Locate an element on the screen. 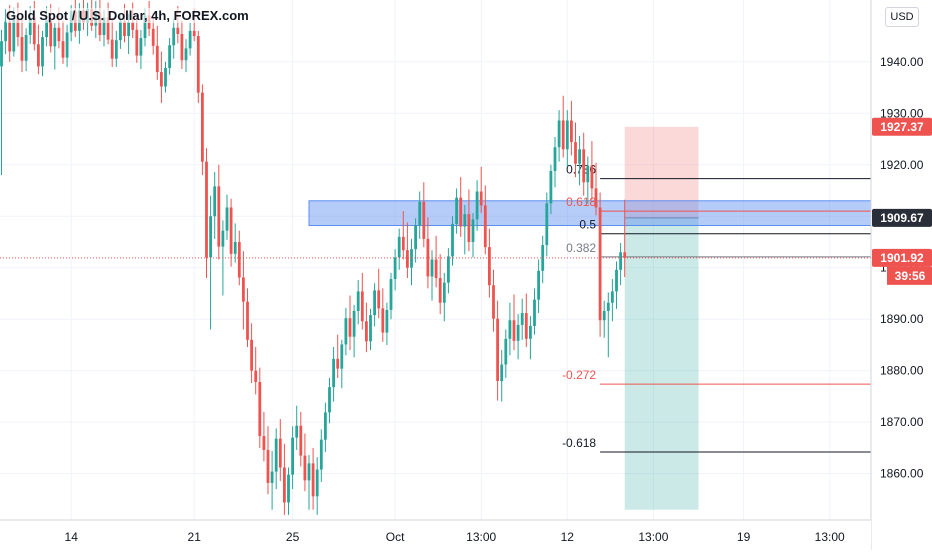 Image resolution: width=932 pixels, height=555 pixels. price-label-box is located at coordinates (902, 257).